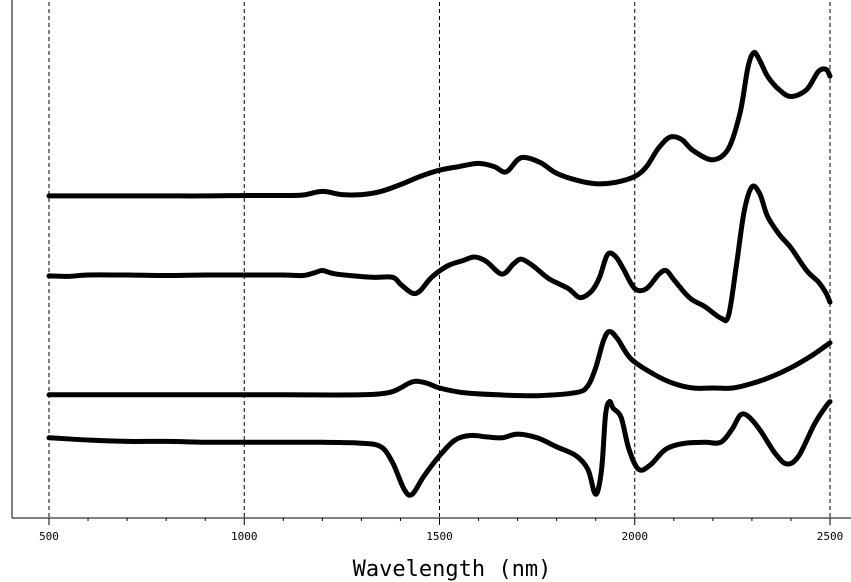 The image size is (851, 582). I want to click on x-tick-label-2500: 2500, so click(830, 536).